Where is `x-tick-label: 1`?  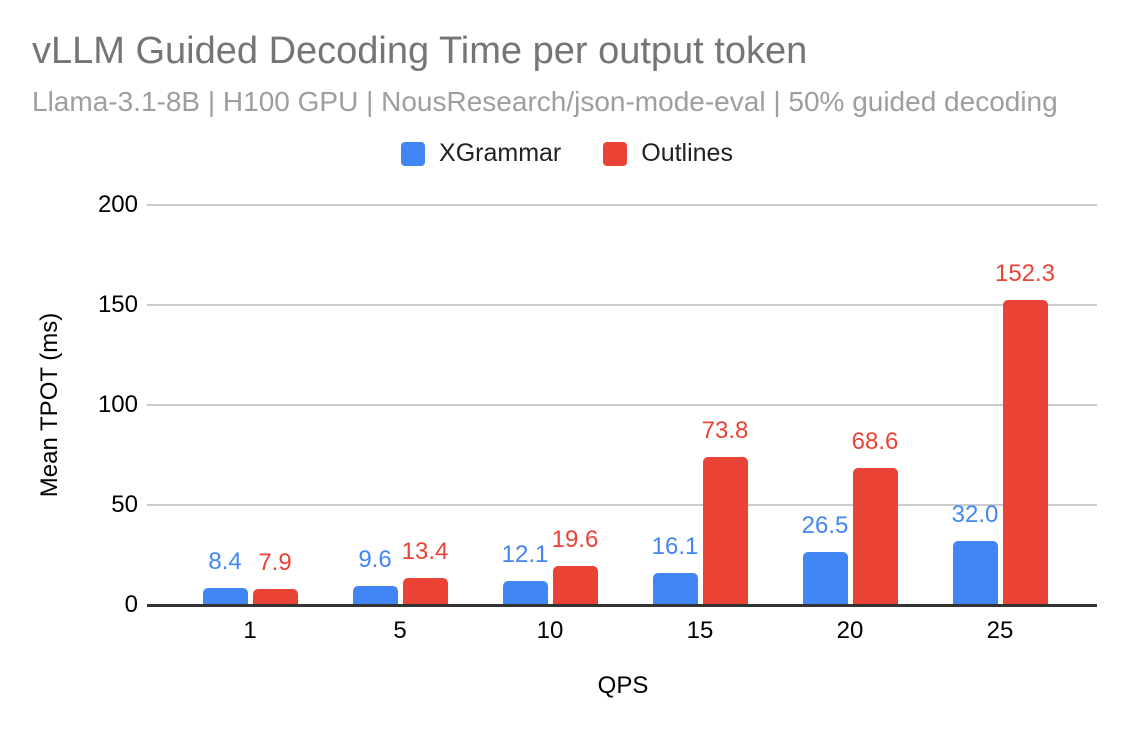
x-tick-label: 1 is located at coordinates (250, 630).